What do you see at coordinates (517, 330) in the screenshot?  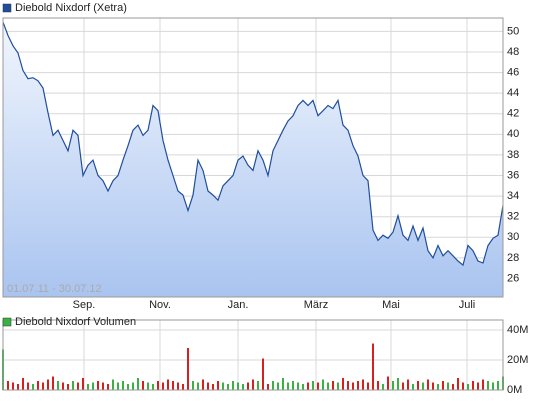 I see `y-tick-label: 40M` at bounding box center [517, 330].